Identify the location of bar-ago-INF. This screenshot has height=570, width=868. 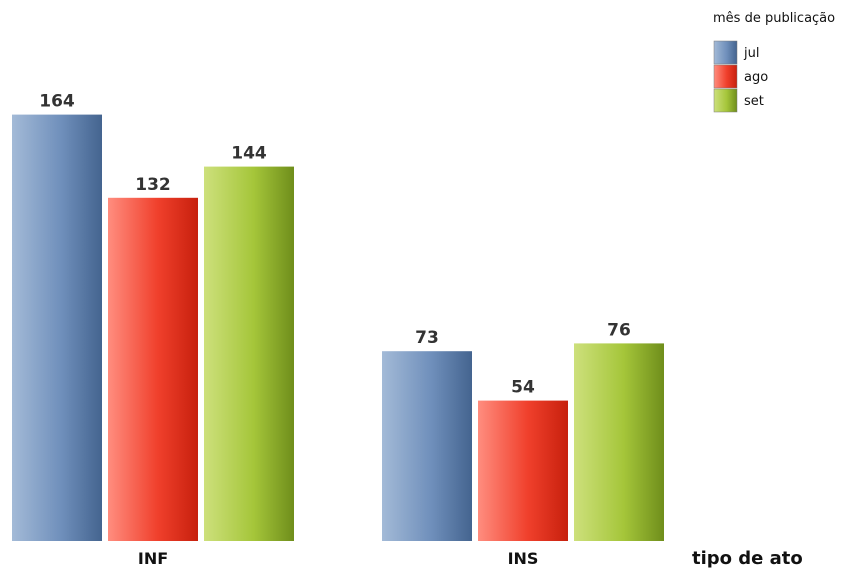
(153, 369).